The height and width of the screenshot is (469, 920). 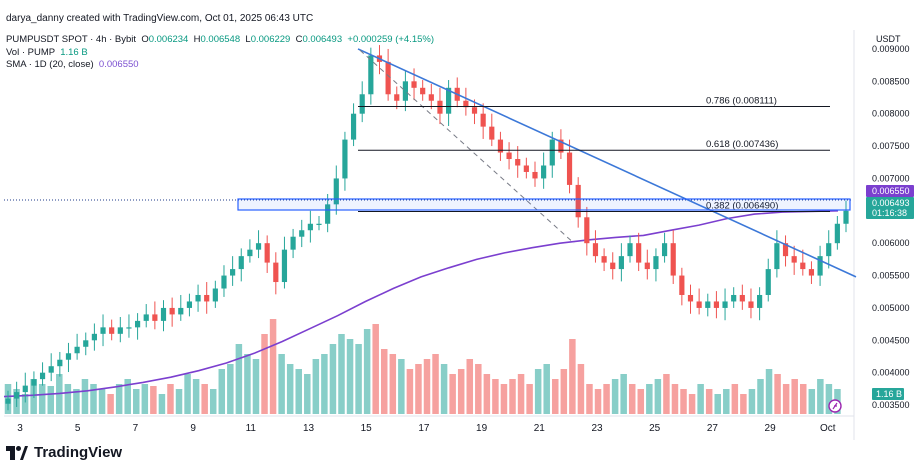 What do you see at coordinates (145, 39) in the screenshot?
I see `open-label: O` at bounding box center [145, 39].